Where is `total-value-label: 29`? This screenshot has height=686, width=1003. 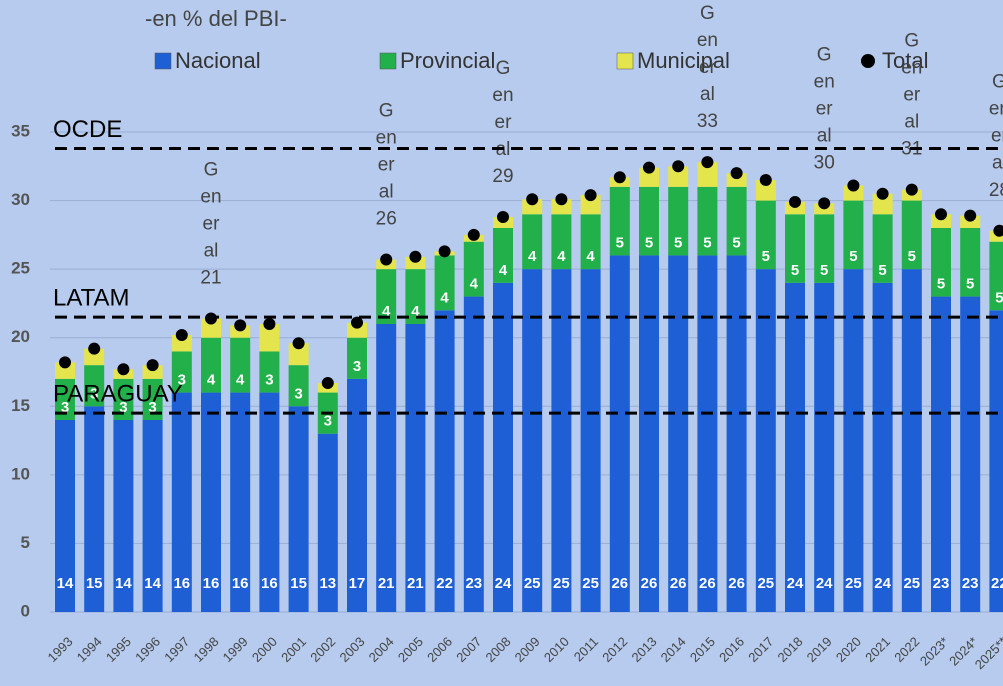
total-value-label: 29 is located at coordinates (502, 176).